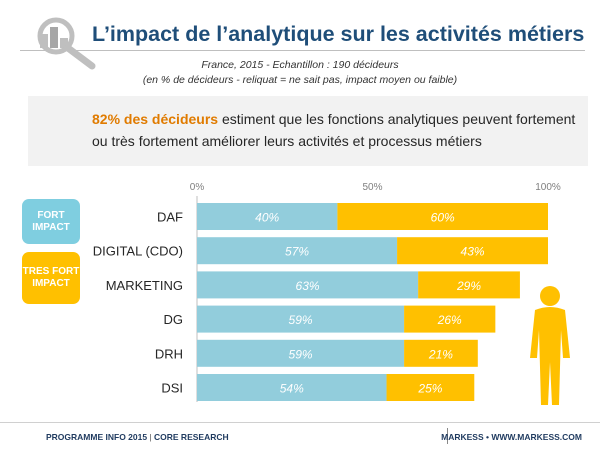  What do you see at coordinates (300, 436) in the screenshot?
I see `footer` at bounding box center [300, 436].